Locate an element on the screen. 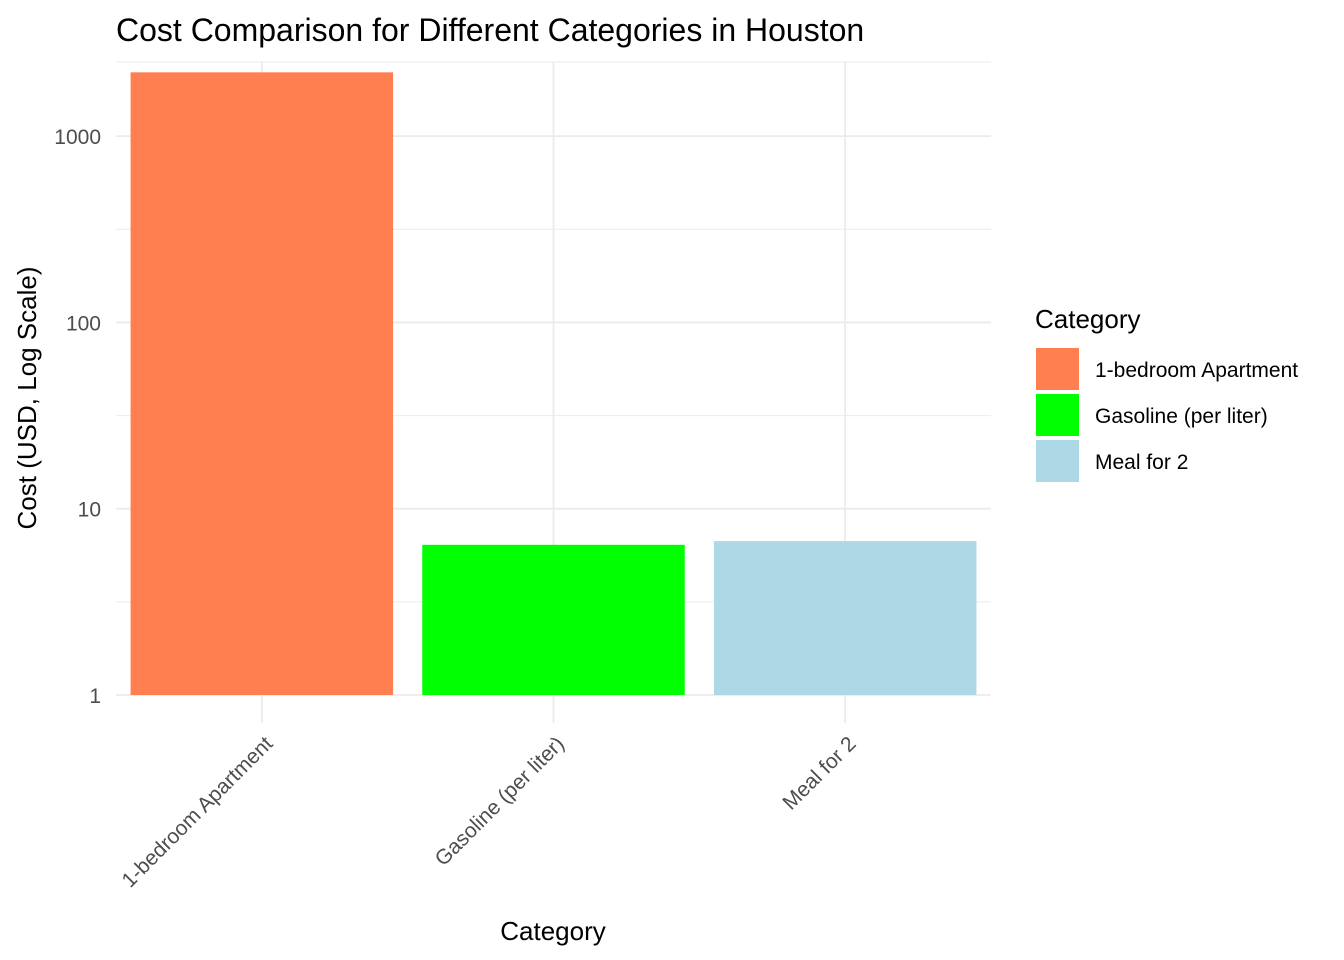 This screenshot has height=960, width=1344. bar-1-bedroom-apartment is located at coordinates (262, 383).